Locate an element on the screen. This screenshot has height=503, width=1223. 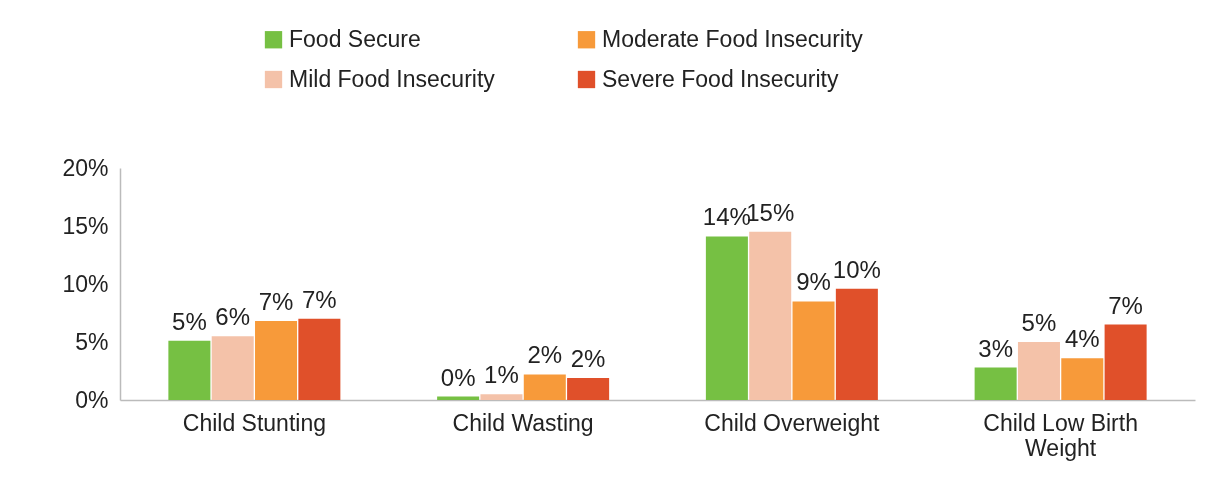
data-label: 1% is located at coordinates (501, 375).